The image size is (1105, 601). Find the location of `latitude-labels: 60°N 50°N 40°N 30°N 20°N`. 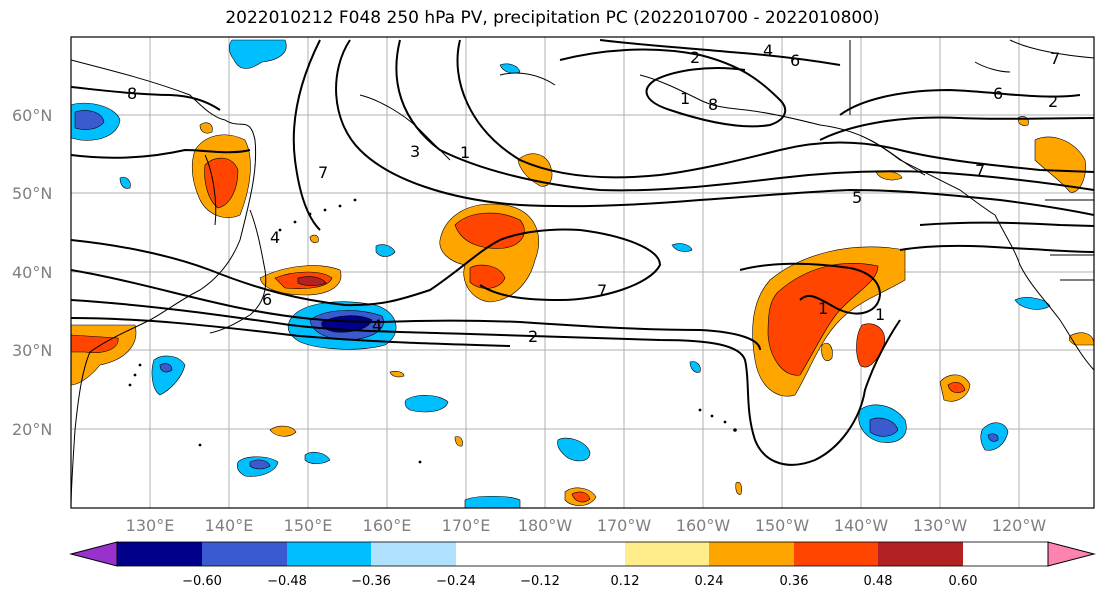

latitude-labels: 60°N 50°N 40°N 30°N 20°N is located at coordinates (32, 272).